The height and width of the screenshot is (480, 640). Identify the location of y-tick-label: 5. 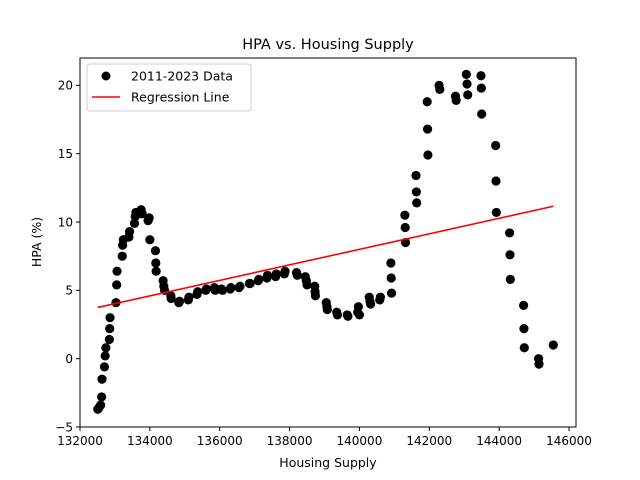
(69, 291).